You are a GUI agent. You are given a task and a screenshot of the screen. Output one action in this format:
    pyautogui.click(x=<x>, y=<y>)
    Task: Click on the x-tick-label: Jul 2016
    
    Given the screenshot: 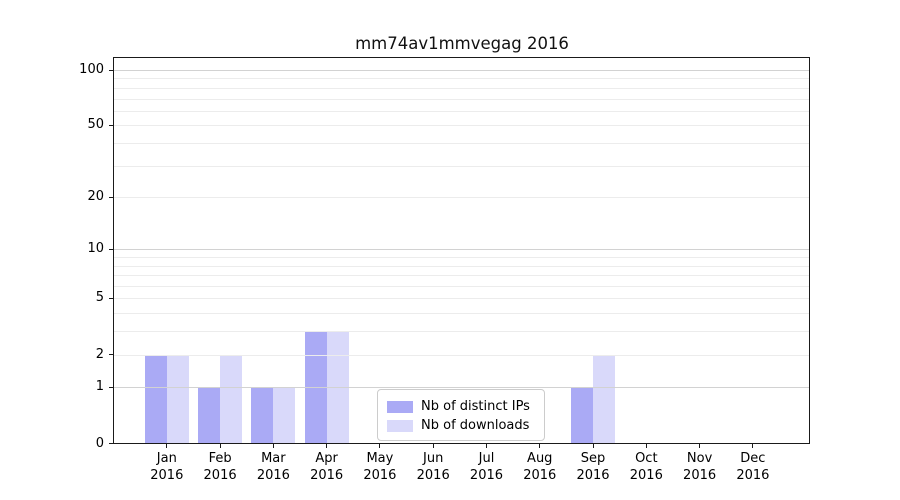 What is the action you would take?
    pyautogui.click(x=486, y=467)
    